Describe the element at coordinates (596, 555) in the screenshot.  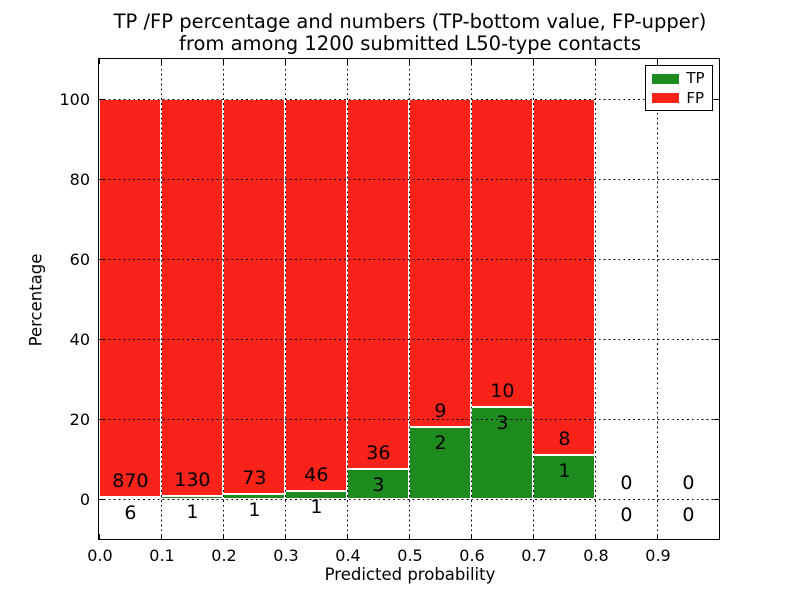
I see `x-tick-label: 0.8` at that location.